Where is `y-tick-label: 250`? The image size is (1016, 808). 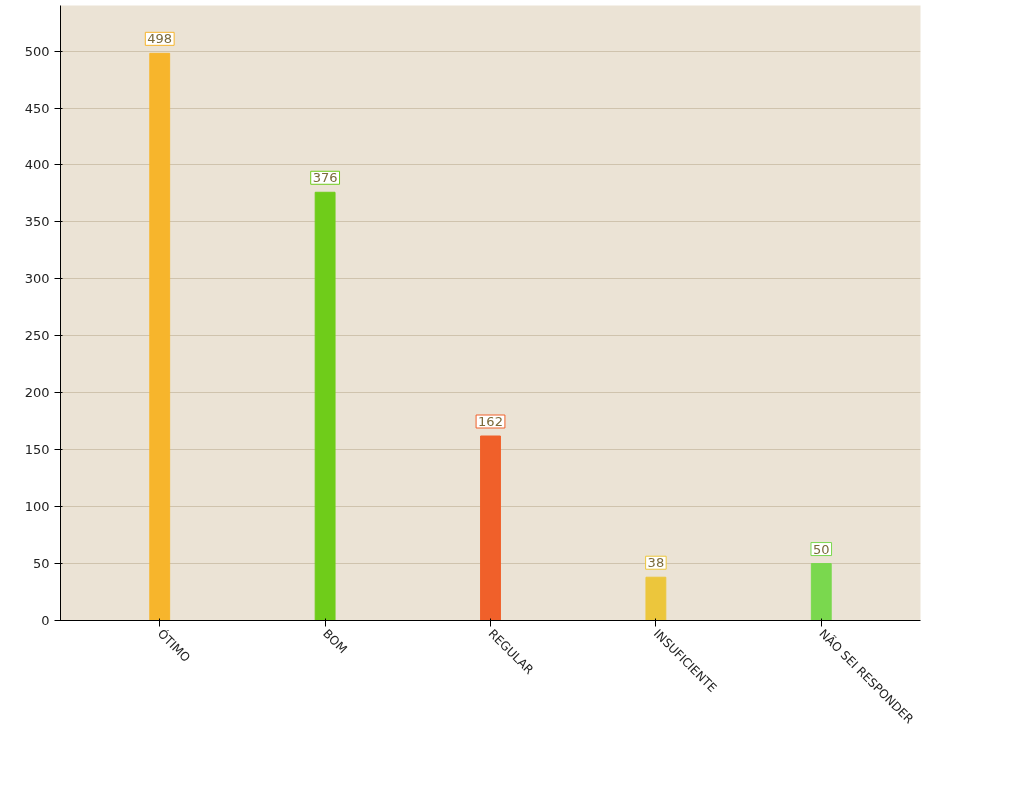 y-tick-label: 250 is located at coordinates (37, 336).